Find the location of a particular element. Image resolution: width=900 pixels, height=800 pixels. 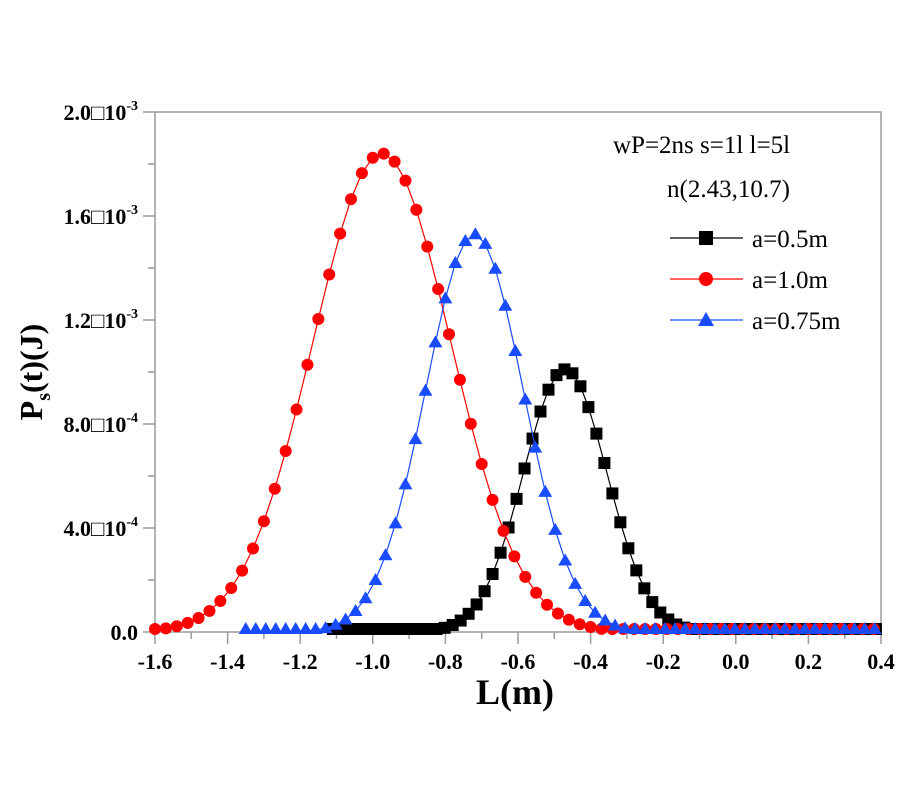

y-axis-title-text: Ps(t)(J) is located at coordinates (34, 372).